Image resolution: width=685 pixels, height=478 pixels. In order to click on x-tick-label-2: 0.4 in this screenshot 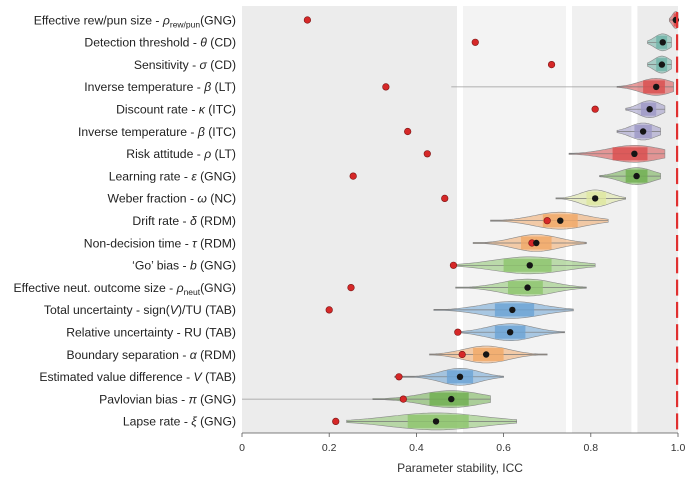, I will do `click(416, 448)`.